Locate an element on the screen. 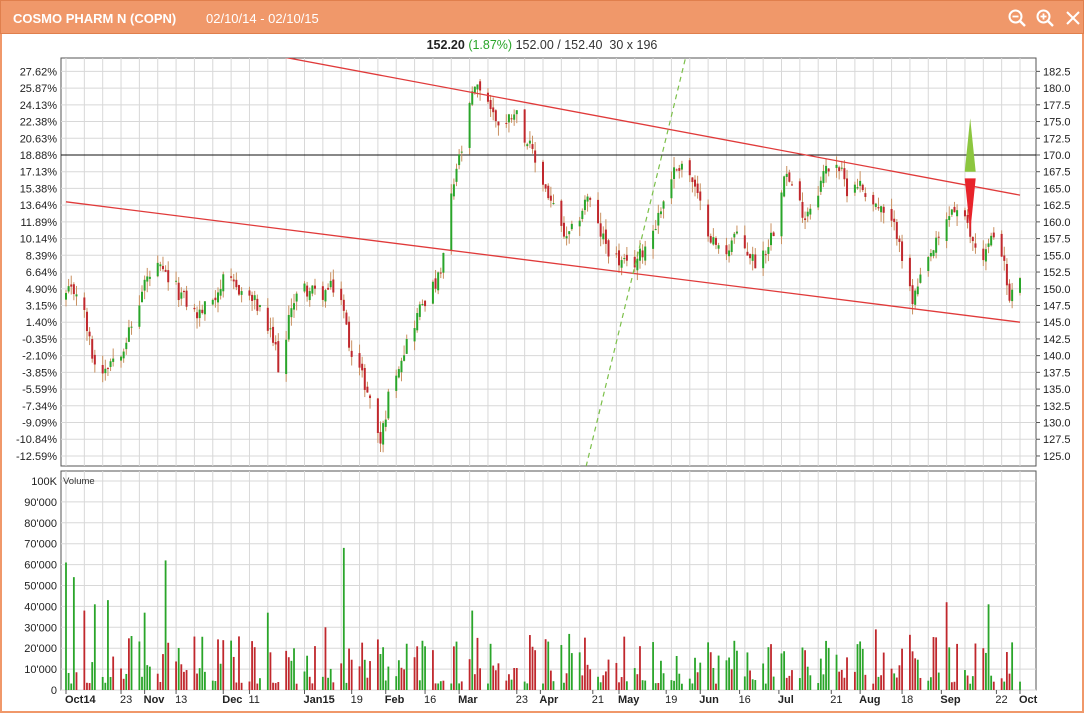 The height and width of the screenshot is (713, 1084). bid-ask-size: 30 x 196 is located at coordinates (633, 45).